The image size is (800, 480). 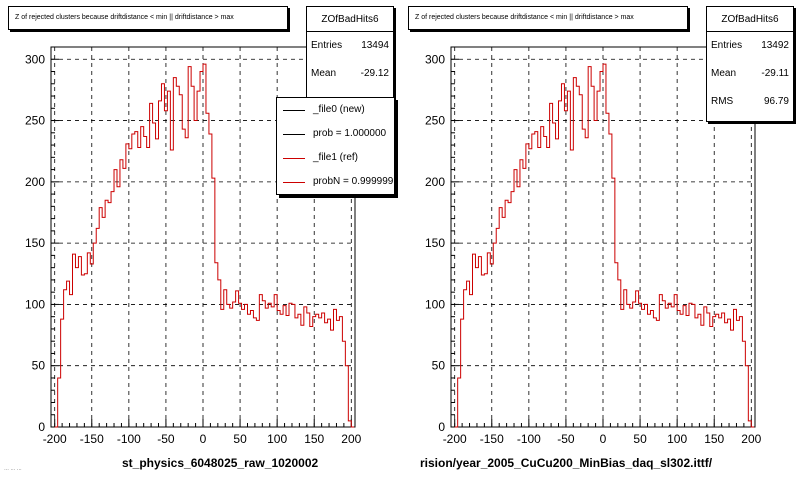 I want to click on legend-entry-probn: probN = 0.999999, so click(x=335, y=182).